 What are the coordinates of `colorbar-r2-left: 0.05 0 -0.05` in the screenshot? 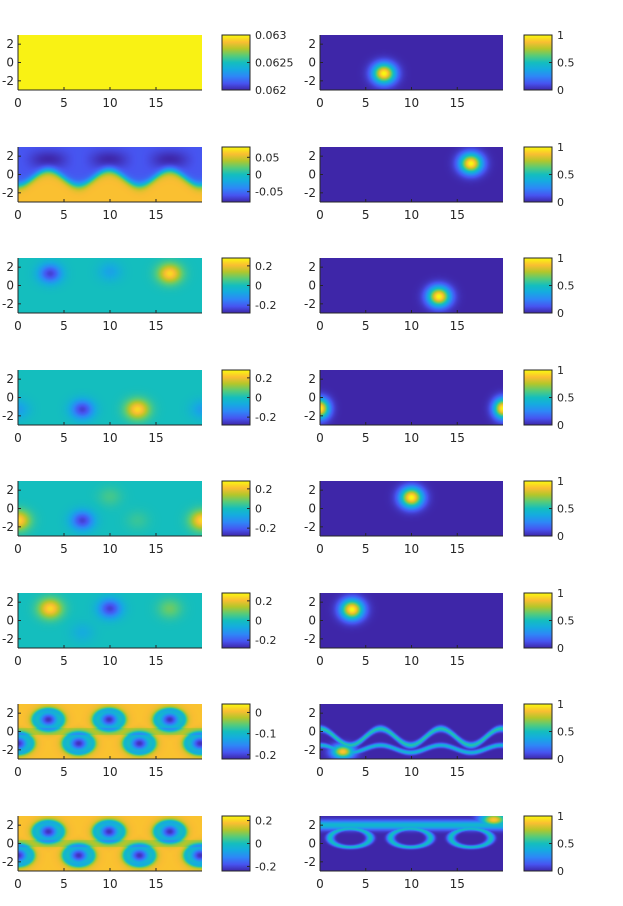 It's located at (252, 174).